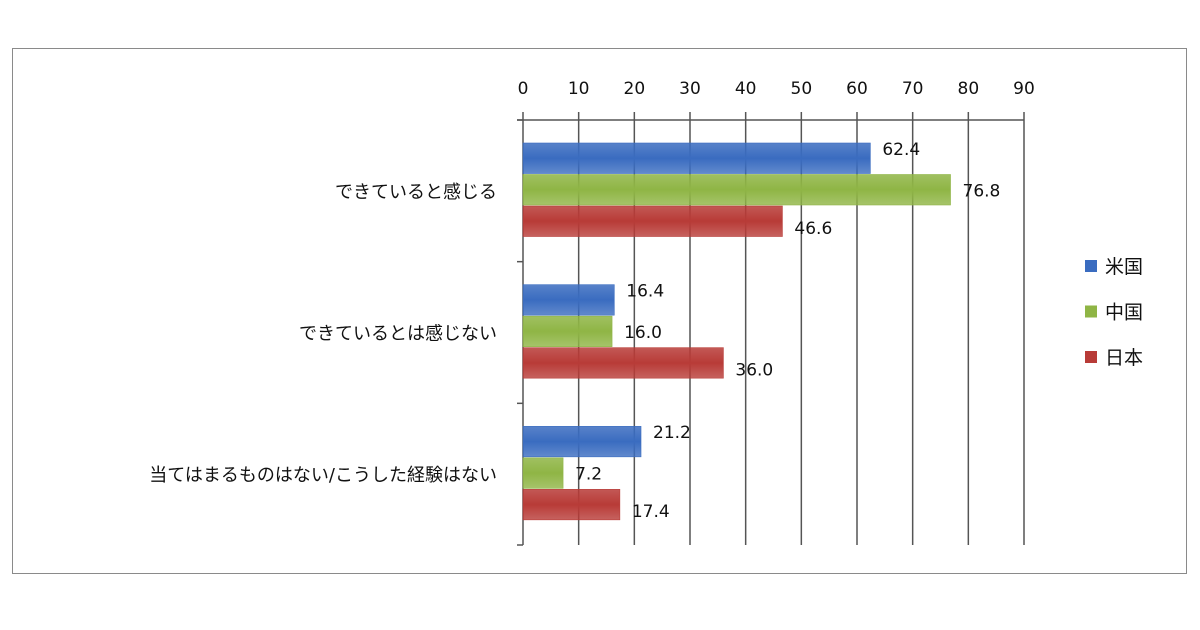 The height and width of the screenshot is (630, 1200). I want to click on category-label: 当てはまるものはない/こうした経験はない, so click(323, 475).